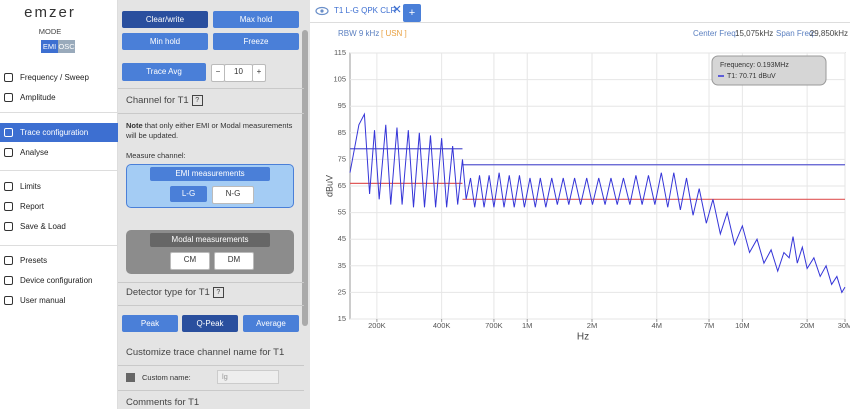  Describe the element at coordinates (188, 194) in the screenshot. I see `button: L-G` at that location.